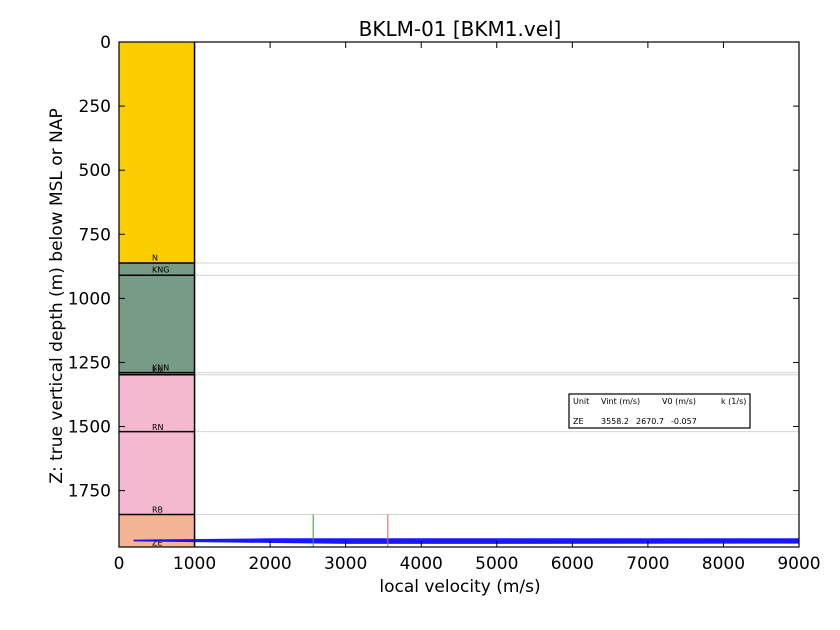  Describe the element at coordinates (733, 401) in the screenshot. I see `interval-table-header: k (1/s)` at that location.